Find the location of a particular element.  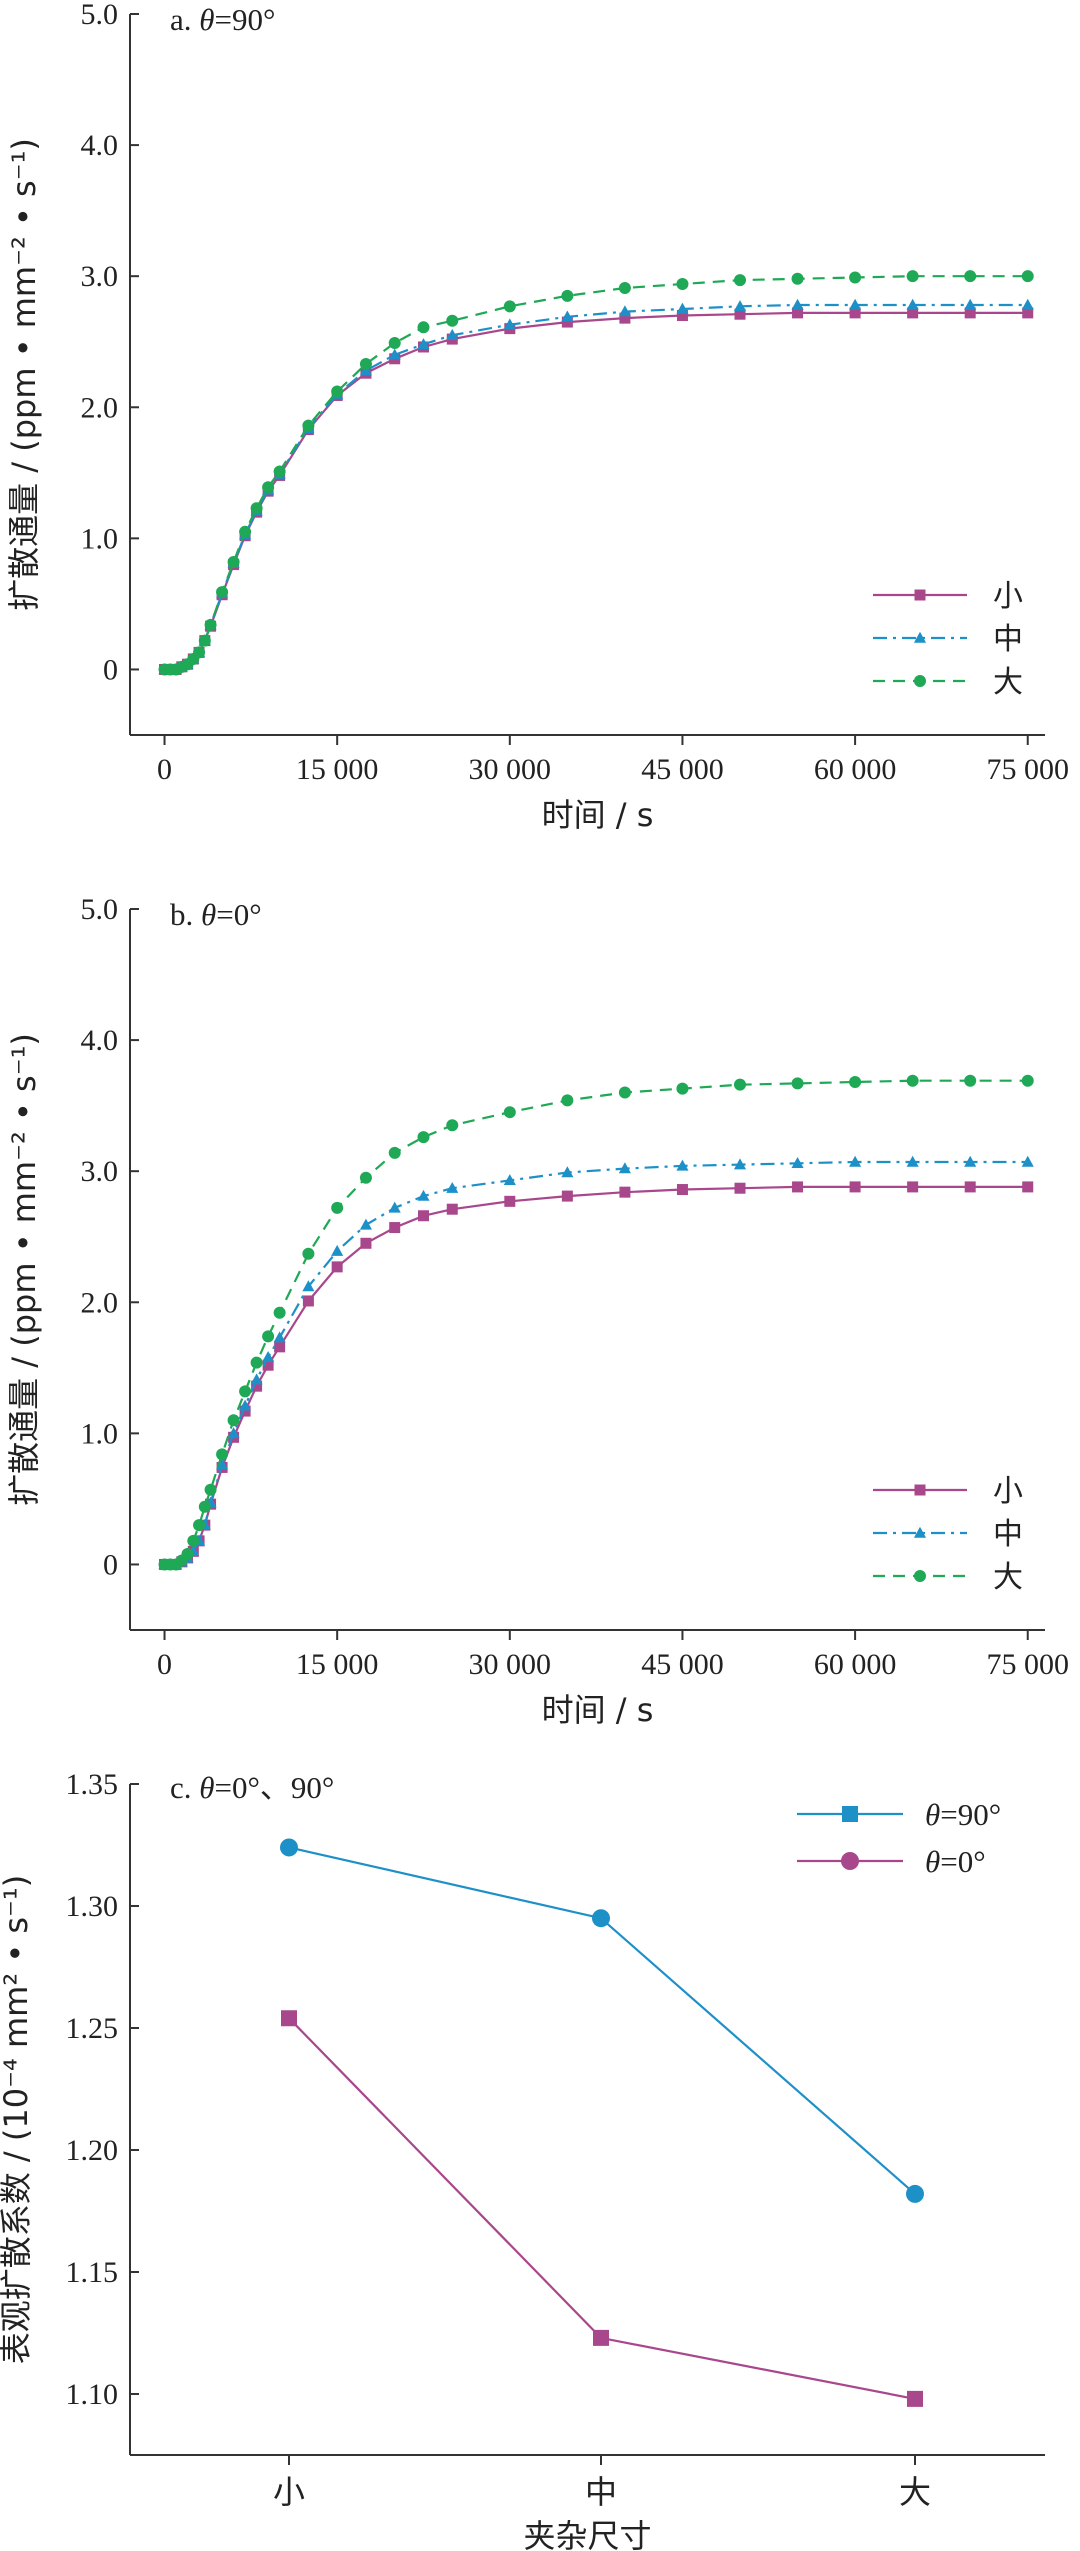

y-tick-label: 1.15 is located at coordinates (92, 2272).